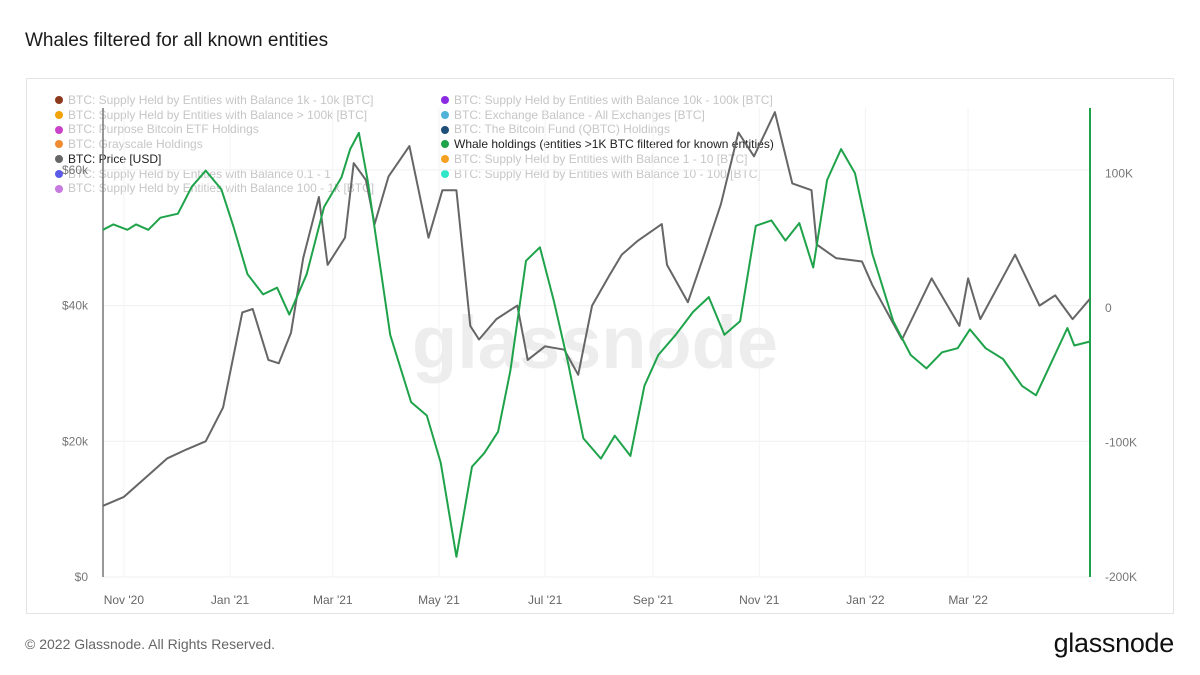 Image resolution: width=1200 pixels, height=675 pixels. Describe the element at coordinates (653, 600) in the screenshot. I see `x-tick-label: Sep '21` at that location.